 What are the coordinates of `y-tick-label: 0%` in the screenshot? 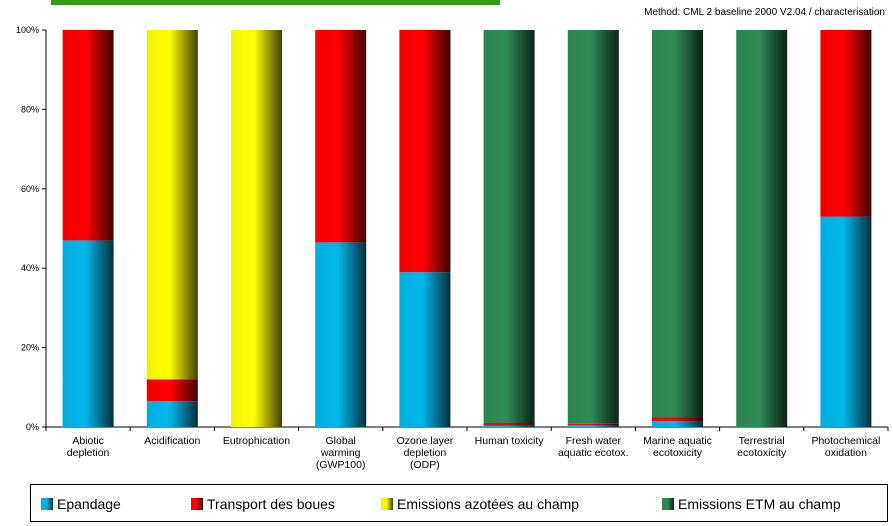 It's located at (32, 427).